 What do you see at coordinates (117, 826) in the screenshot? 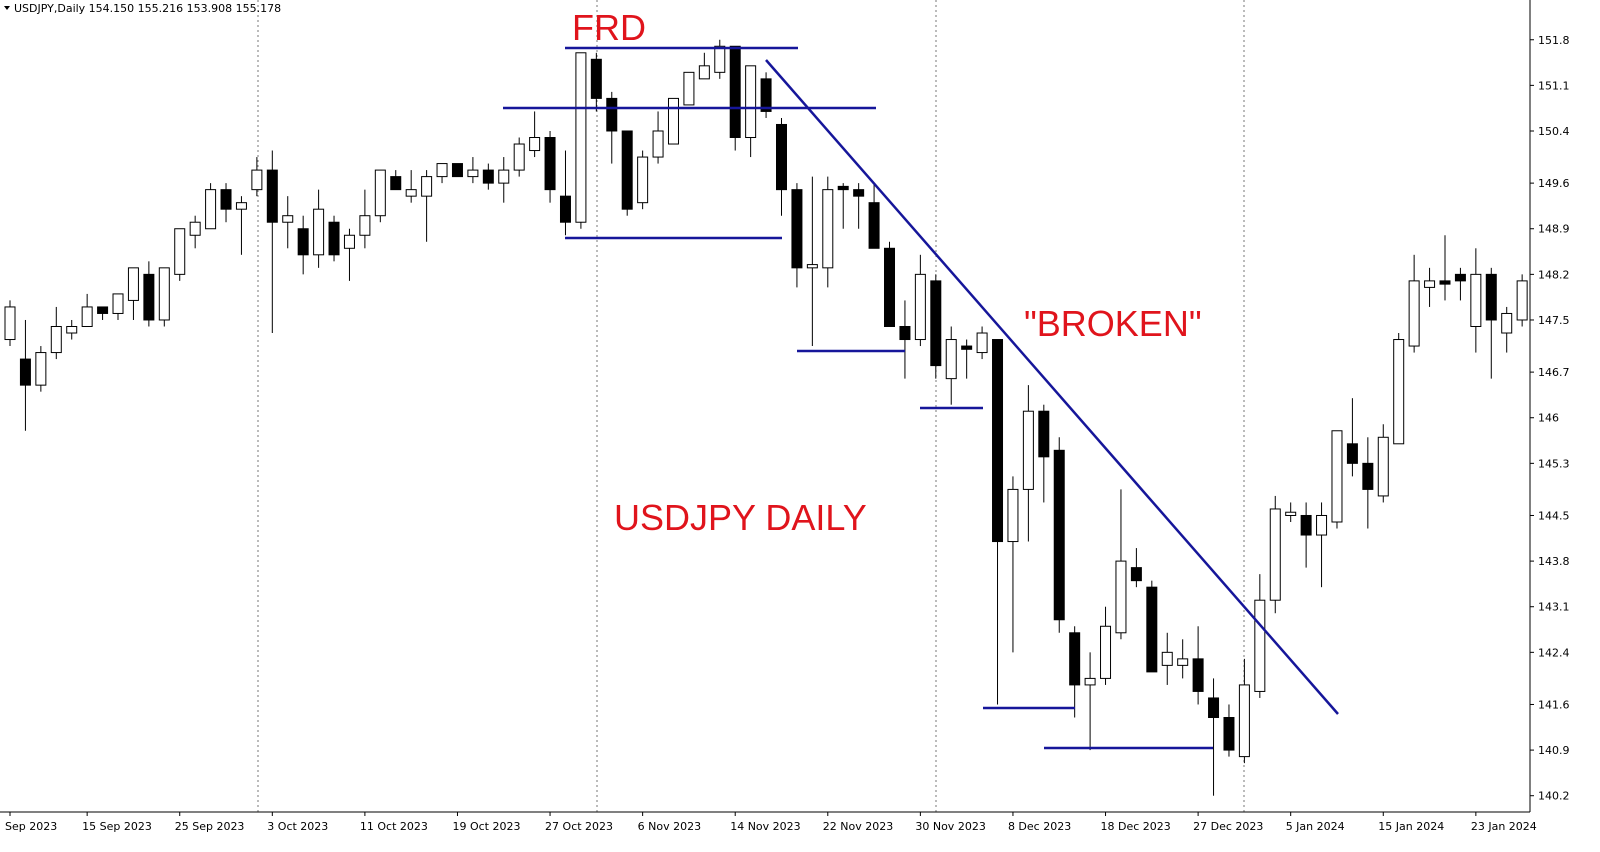
I see `x-tick-label: 15 Sep 2023` at bounding box center [117, 826].